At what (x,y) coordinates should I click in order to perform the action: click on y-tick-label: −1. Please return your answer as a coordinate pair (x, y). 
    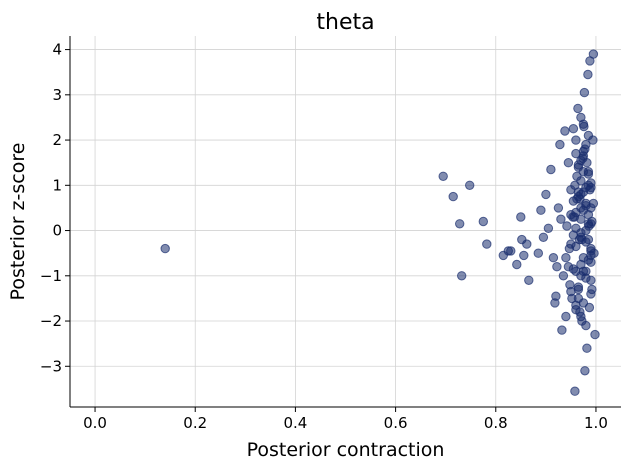
    Looking at the image, I should click on (51, 276).